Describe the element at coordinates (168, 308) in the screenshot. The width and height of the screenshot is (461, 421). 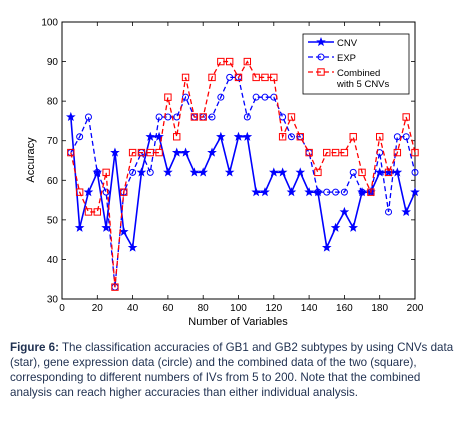
I see `x-tick-label: 60` at that location.